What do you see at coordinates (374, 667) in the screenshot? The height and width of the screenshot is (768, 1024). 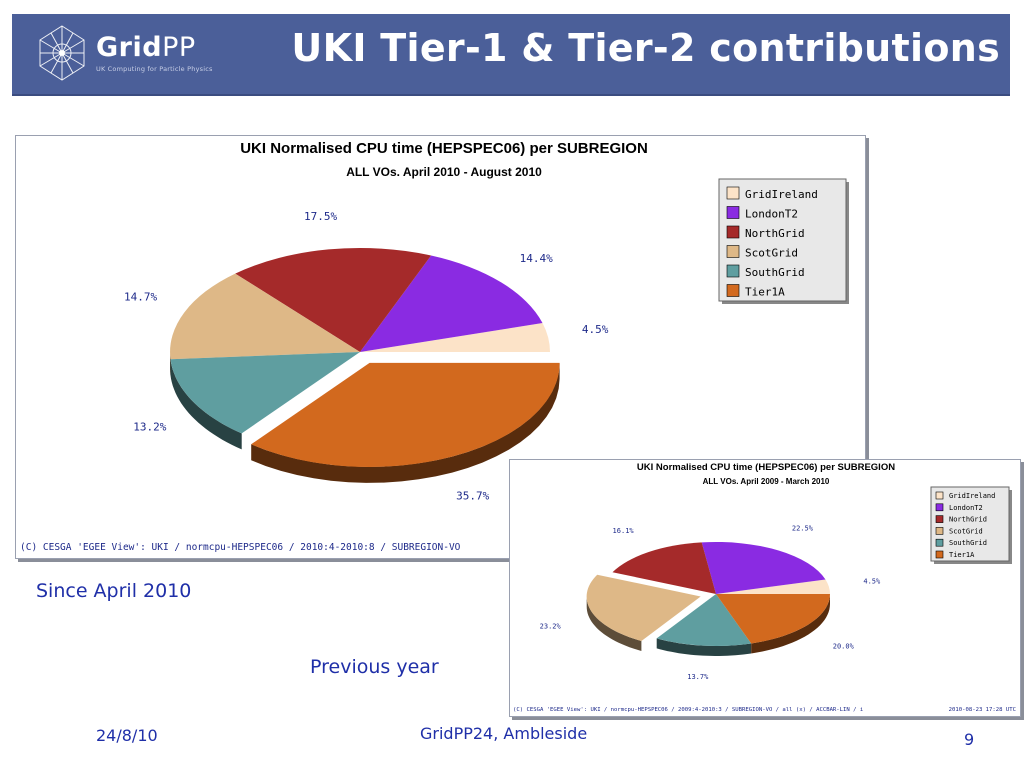 I see `caption-previous-year: Previous year` at bounding box center [374, 667].